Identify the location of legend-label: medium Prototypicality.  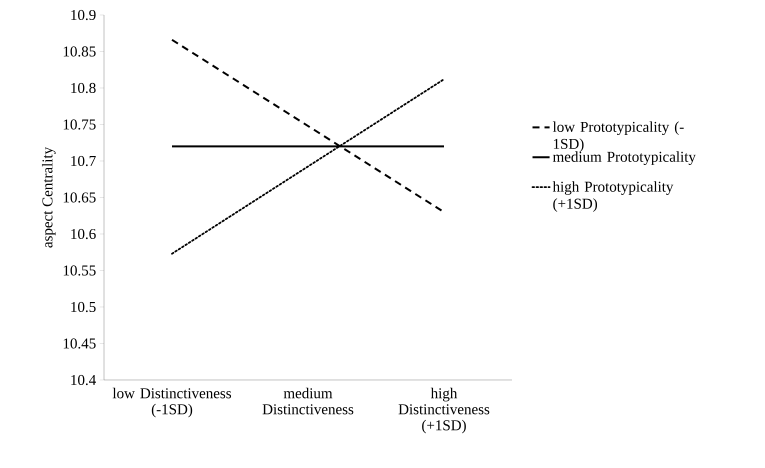
(624, 158).